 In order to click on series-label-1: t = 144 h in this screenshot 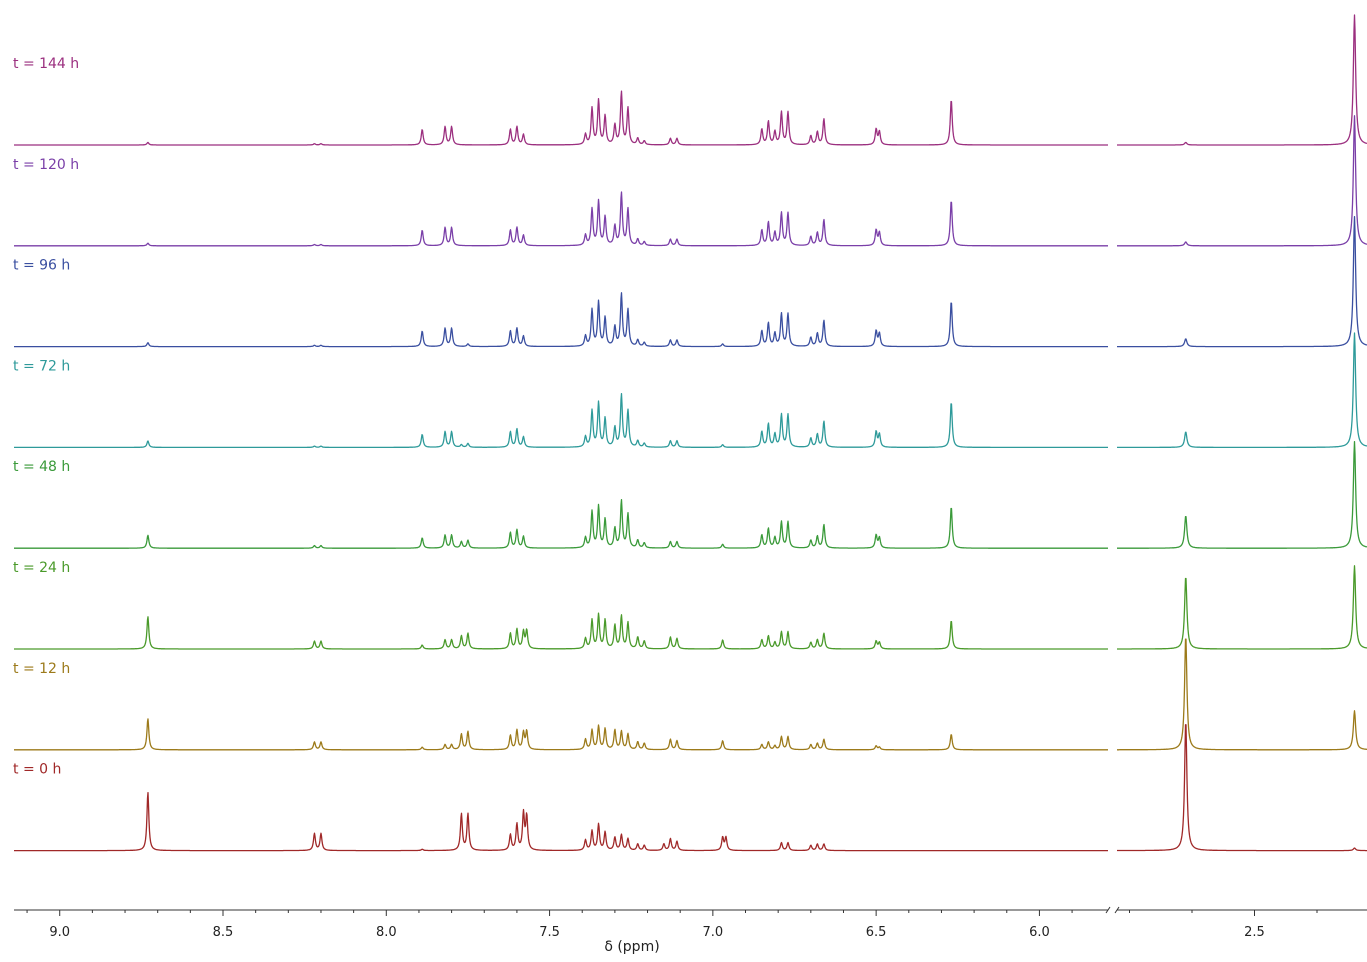, I will do `click(46, 64)`.